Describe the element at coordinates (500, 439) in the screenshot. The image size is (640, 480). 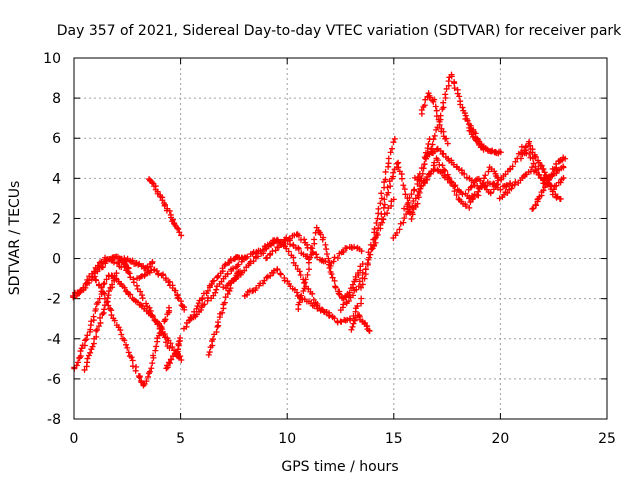
I see `x-tick-label: 20` at that location.